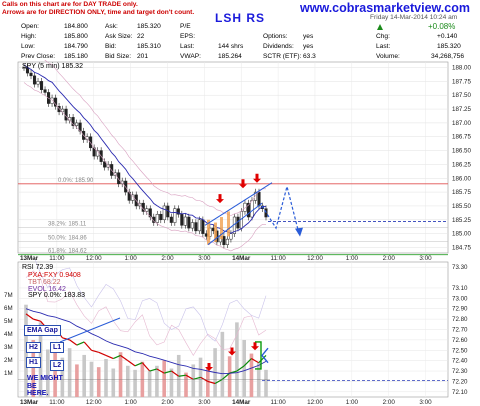  Describe the element at coordinates (461, 220) in the screenshot. I see `y-tick-label: 185.25` at that location.